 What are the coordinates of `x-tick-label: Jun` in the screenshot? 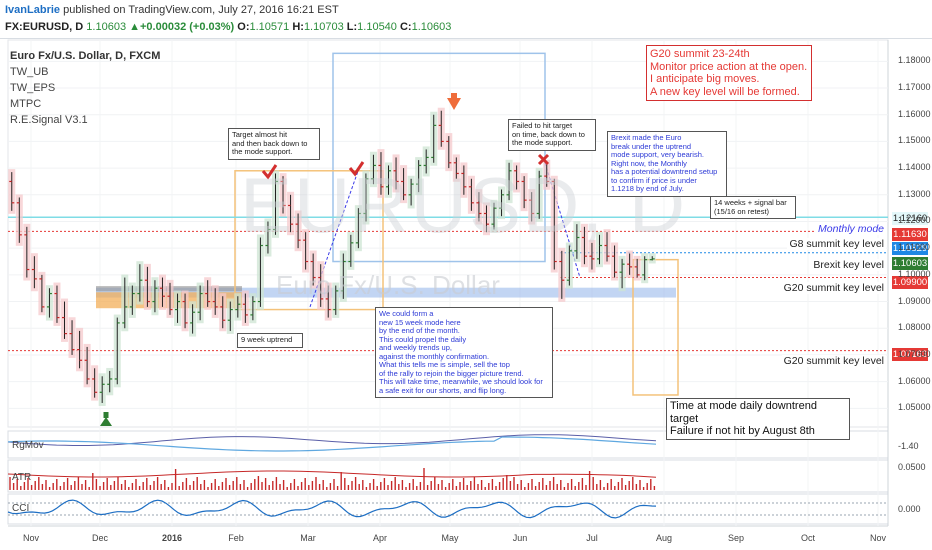 It's located at (520, 538).